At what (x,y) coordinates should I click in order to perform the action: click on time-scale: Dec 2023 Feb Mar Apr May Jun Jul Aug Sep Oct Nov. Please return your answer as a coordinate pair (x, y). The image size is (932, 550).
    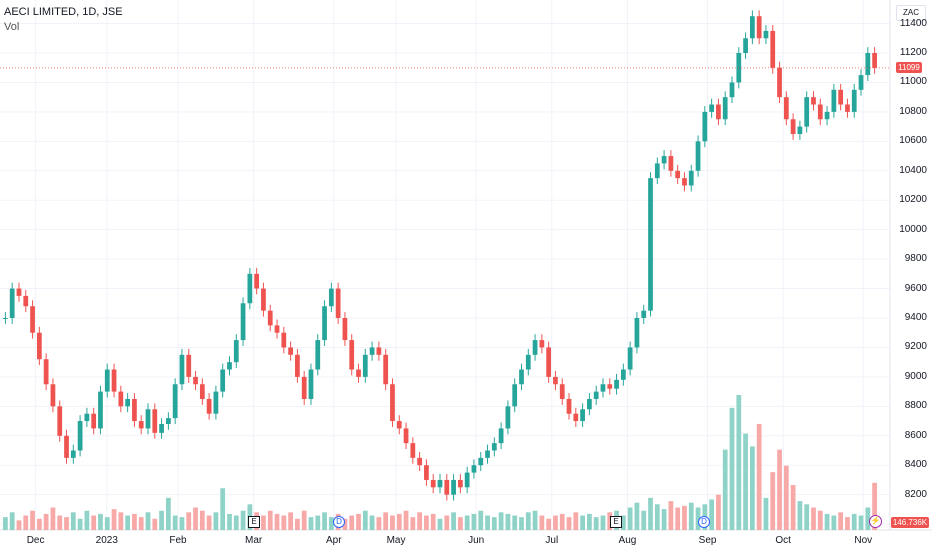
    Looking at the image, I should click on (445, 540).